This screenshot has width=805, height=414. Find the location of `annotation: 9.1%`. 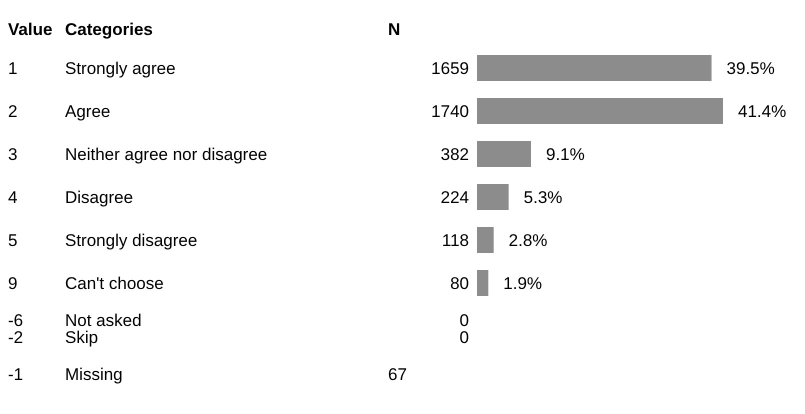

annotation: 9.1% is located at coordinates (565, 154).